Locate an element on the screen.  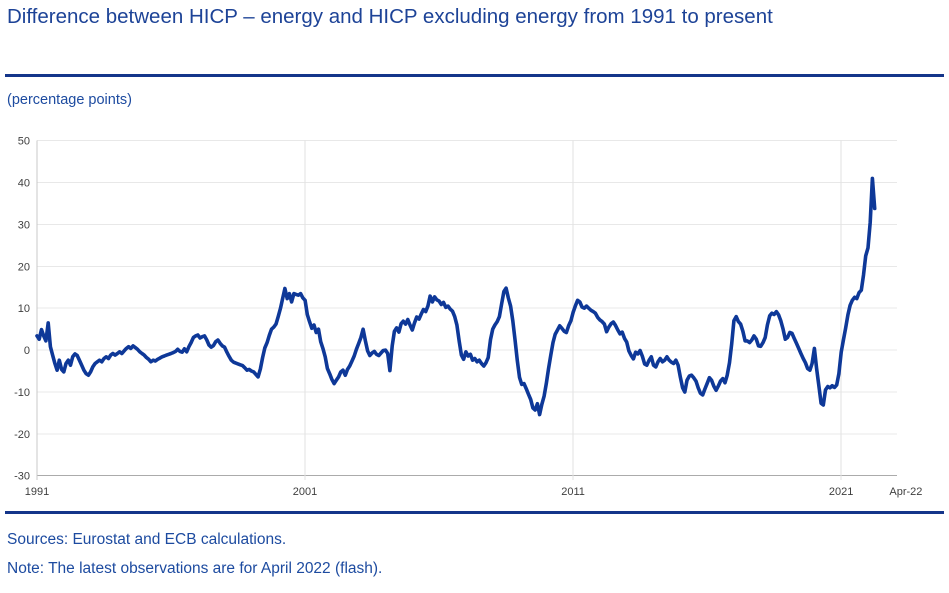
svg-text: 0 is located at coordinates (27, 351).